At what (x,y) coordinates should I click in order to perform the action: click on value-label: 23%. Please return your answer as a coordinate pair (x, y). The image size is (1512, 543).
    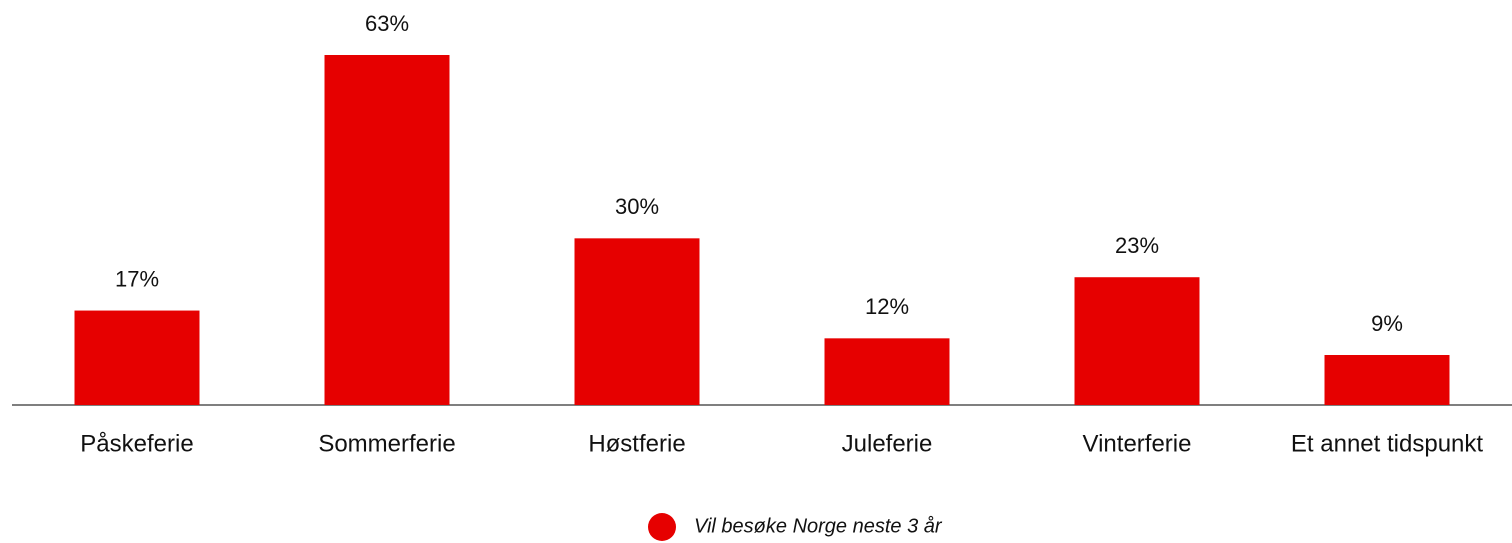
    Looking at the image, I should click on (1137, 245).